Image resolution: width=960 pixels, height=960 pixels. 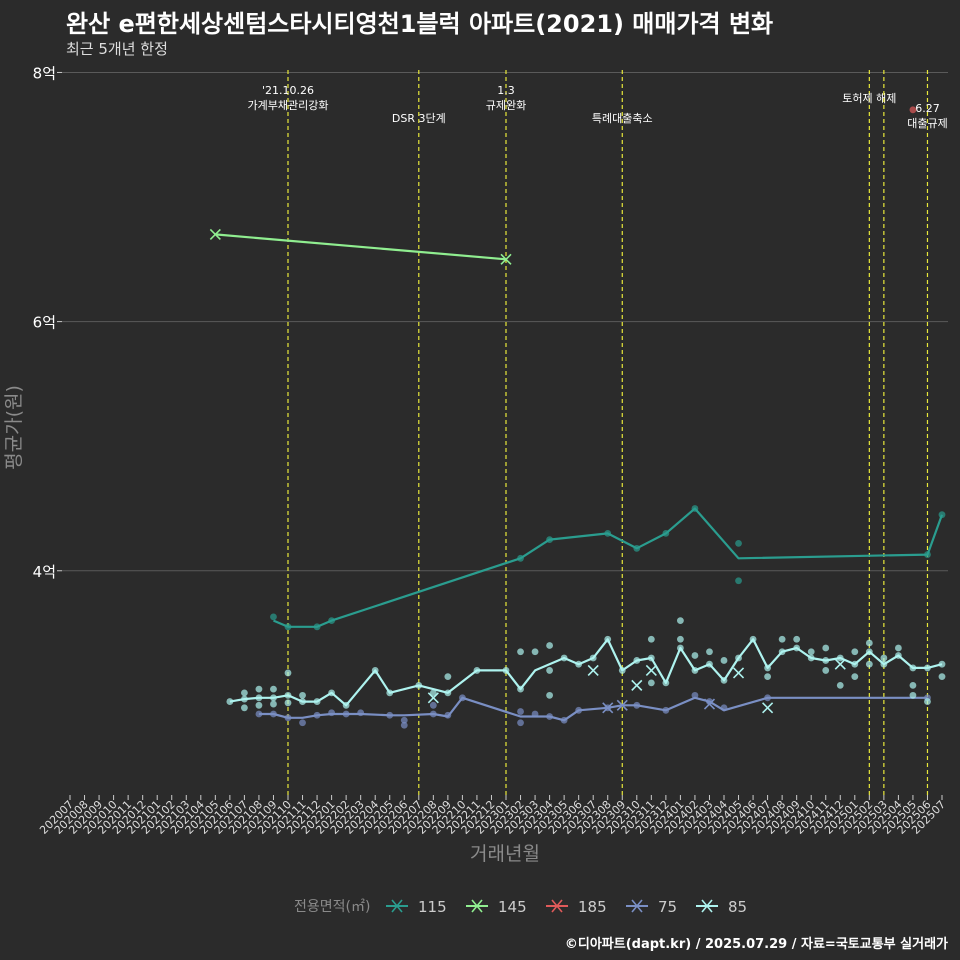 What do you see at coordinates (14, 427) in the screenshot?
I see `y-axis-title: 평균가(원)` at bounding box center [14, 427].